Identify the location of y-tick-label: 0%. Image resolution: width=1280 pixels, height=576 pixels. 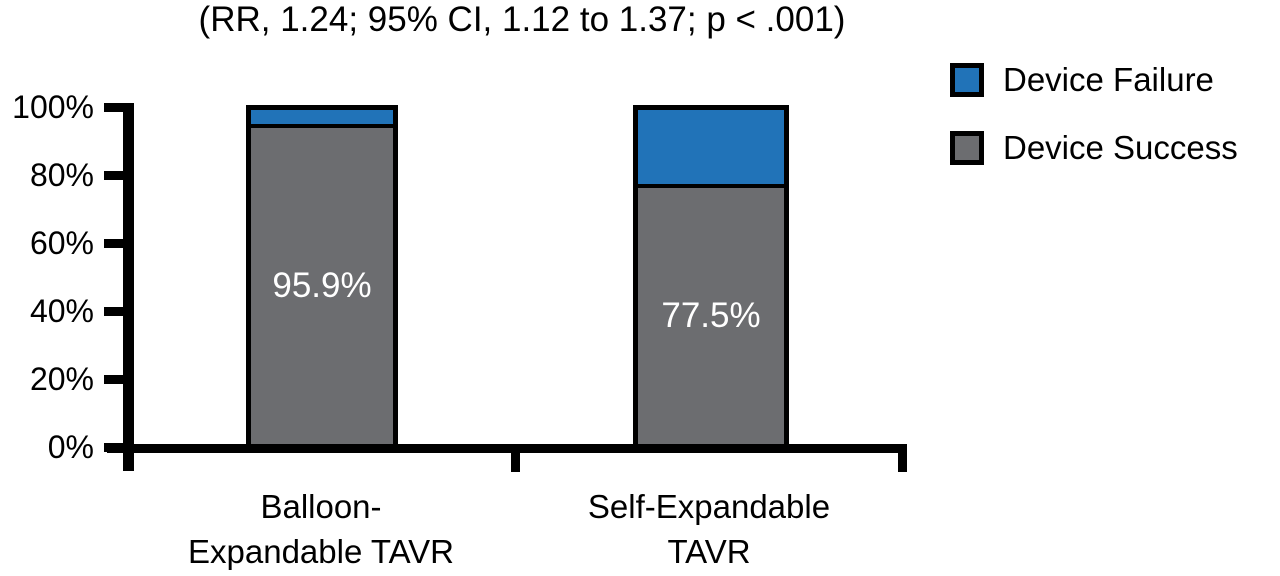
(70, 447).